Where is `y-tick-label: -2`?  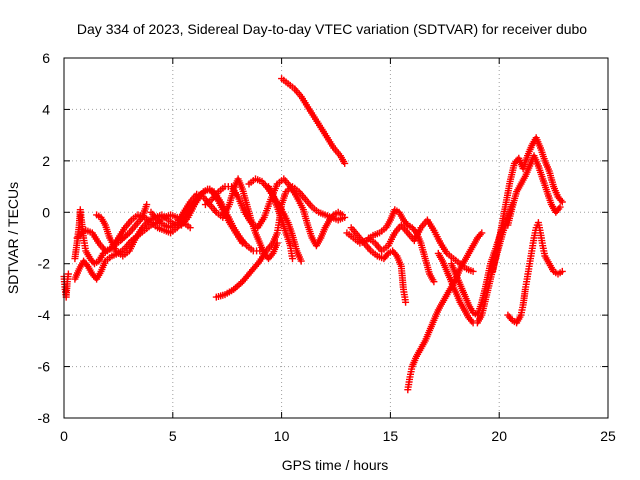 y-tick-label: -2 is located at coordinates (44, 264).